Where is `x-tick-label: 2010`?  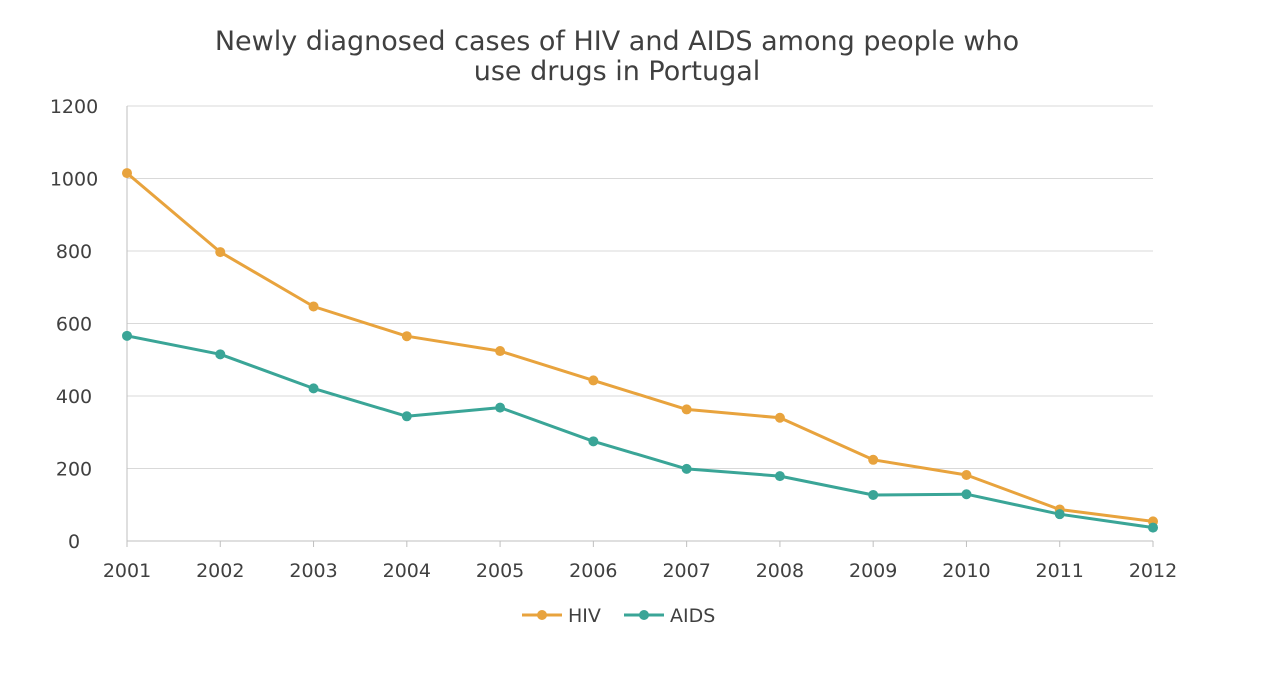
x-tick-label: 2010 is located at coordinates (966, 571).